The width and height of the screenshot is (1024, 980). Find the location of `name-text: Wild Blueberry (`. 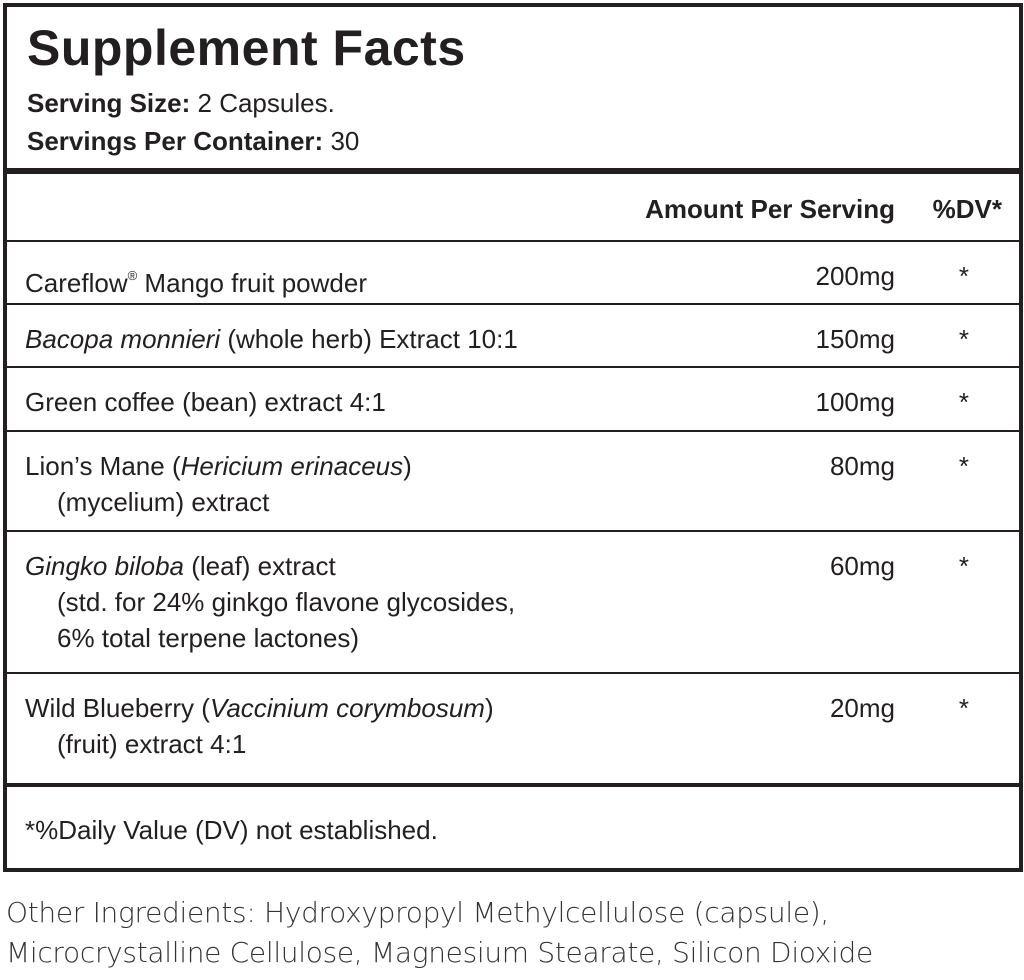

name-text: Wild Blueberry ( is located at coordinates (117, 708).